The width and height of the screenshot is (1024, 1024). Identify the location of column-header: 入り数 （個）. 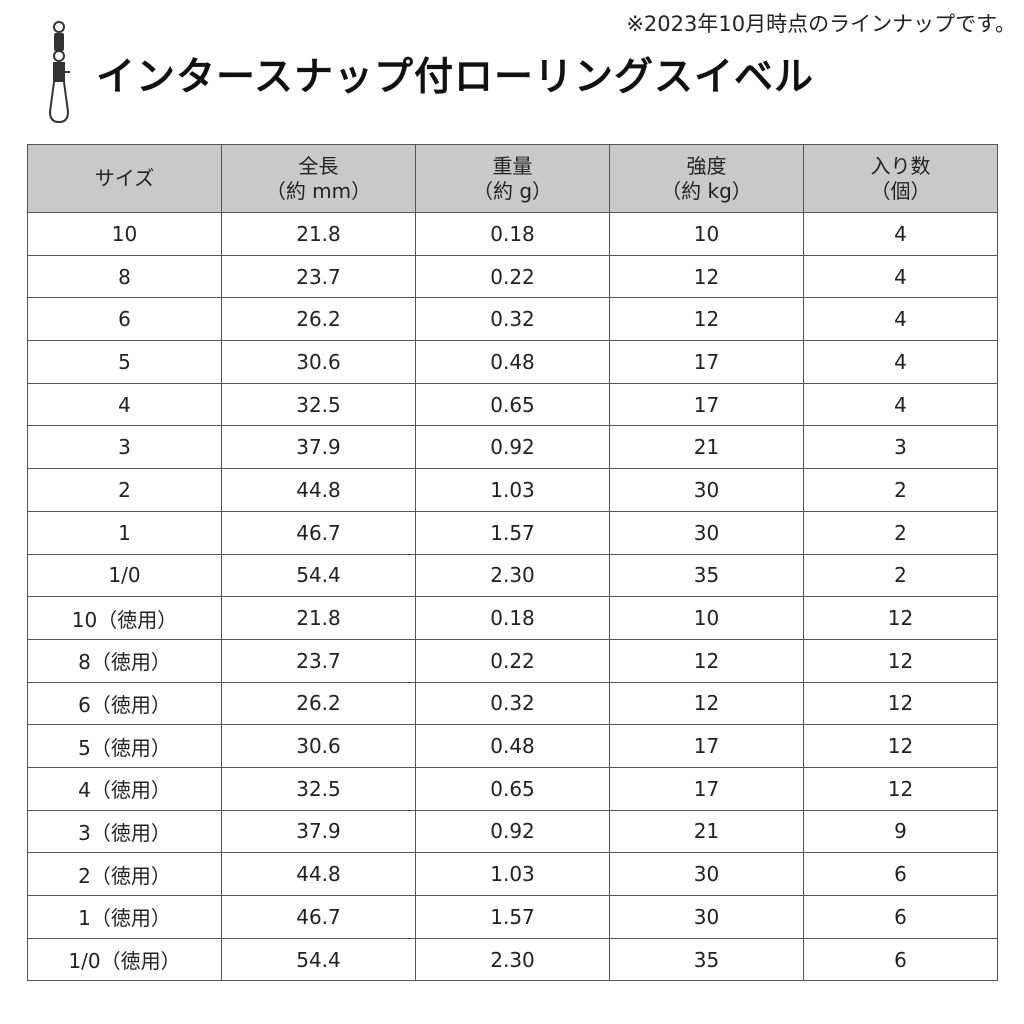
(900, 178).